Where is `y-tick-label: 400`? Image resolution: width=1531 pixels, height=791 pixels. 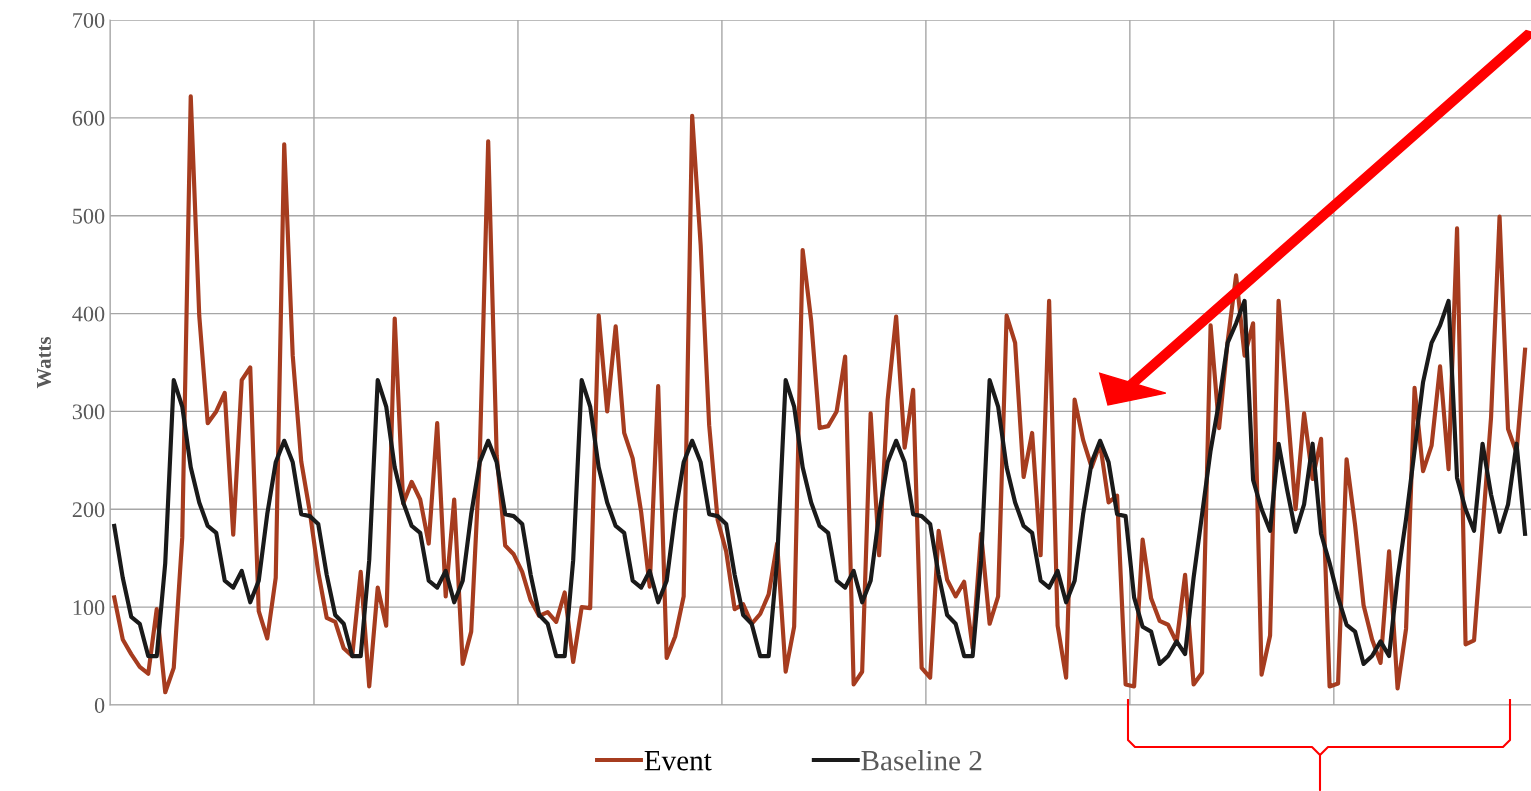 y-tick-label: 400 is located at coordinates (88, 314).